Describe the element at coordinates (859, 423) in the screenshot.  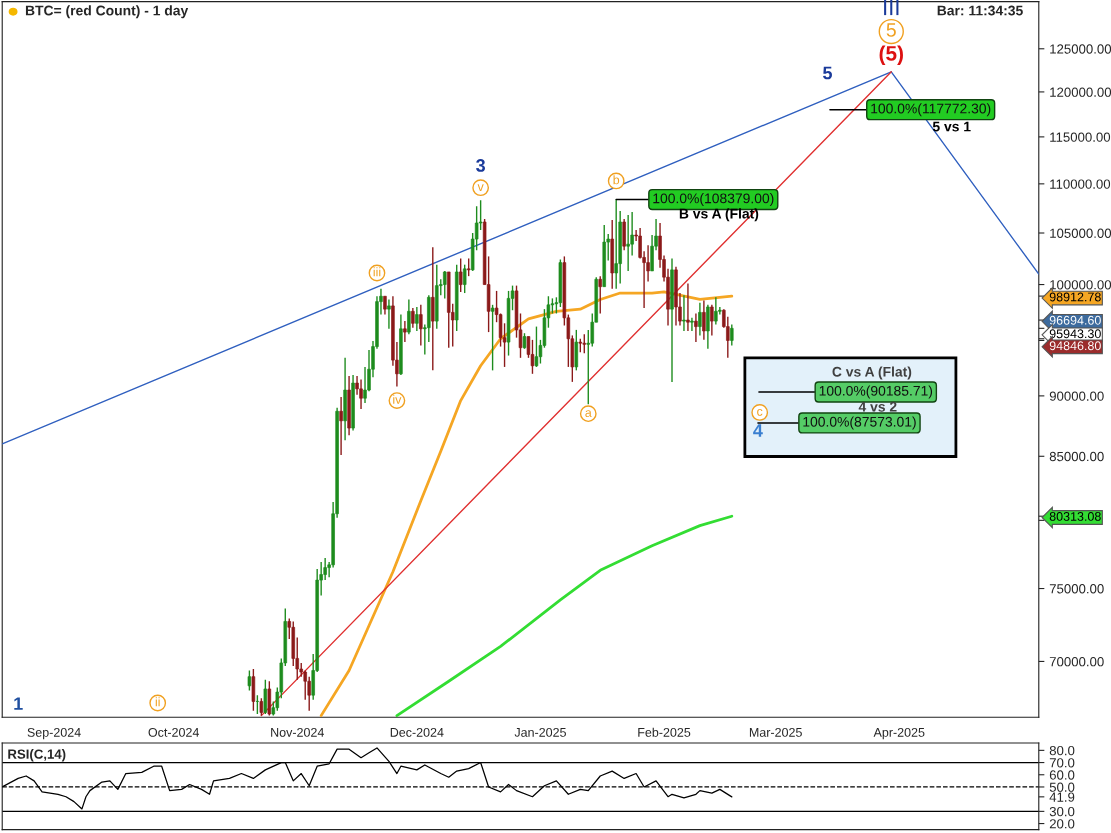
I see `annotation: 100.0%(87573.01)` at that location.